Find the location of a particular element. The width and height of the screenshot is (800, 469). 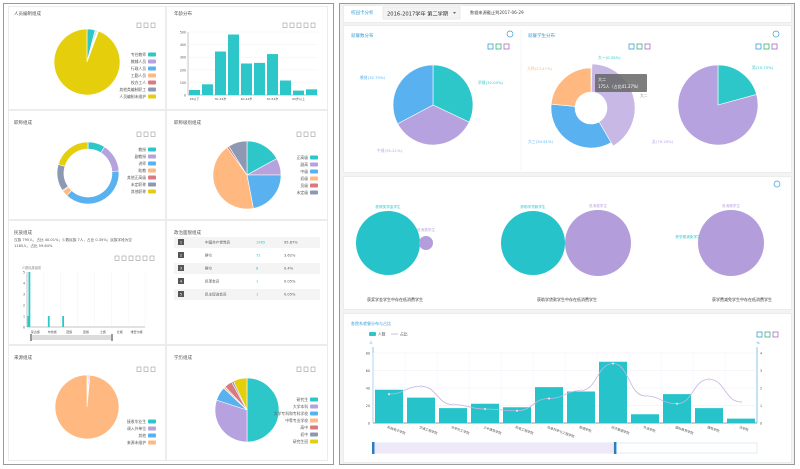

legend-bar-swatch is located at coordinates (372, 334).